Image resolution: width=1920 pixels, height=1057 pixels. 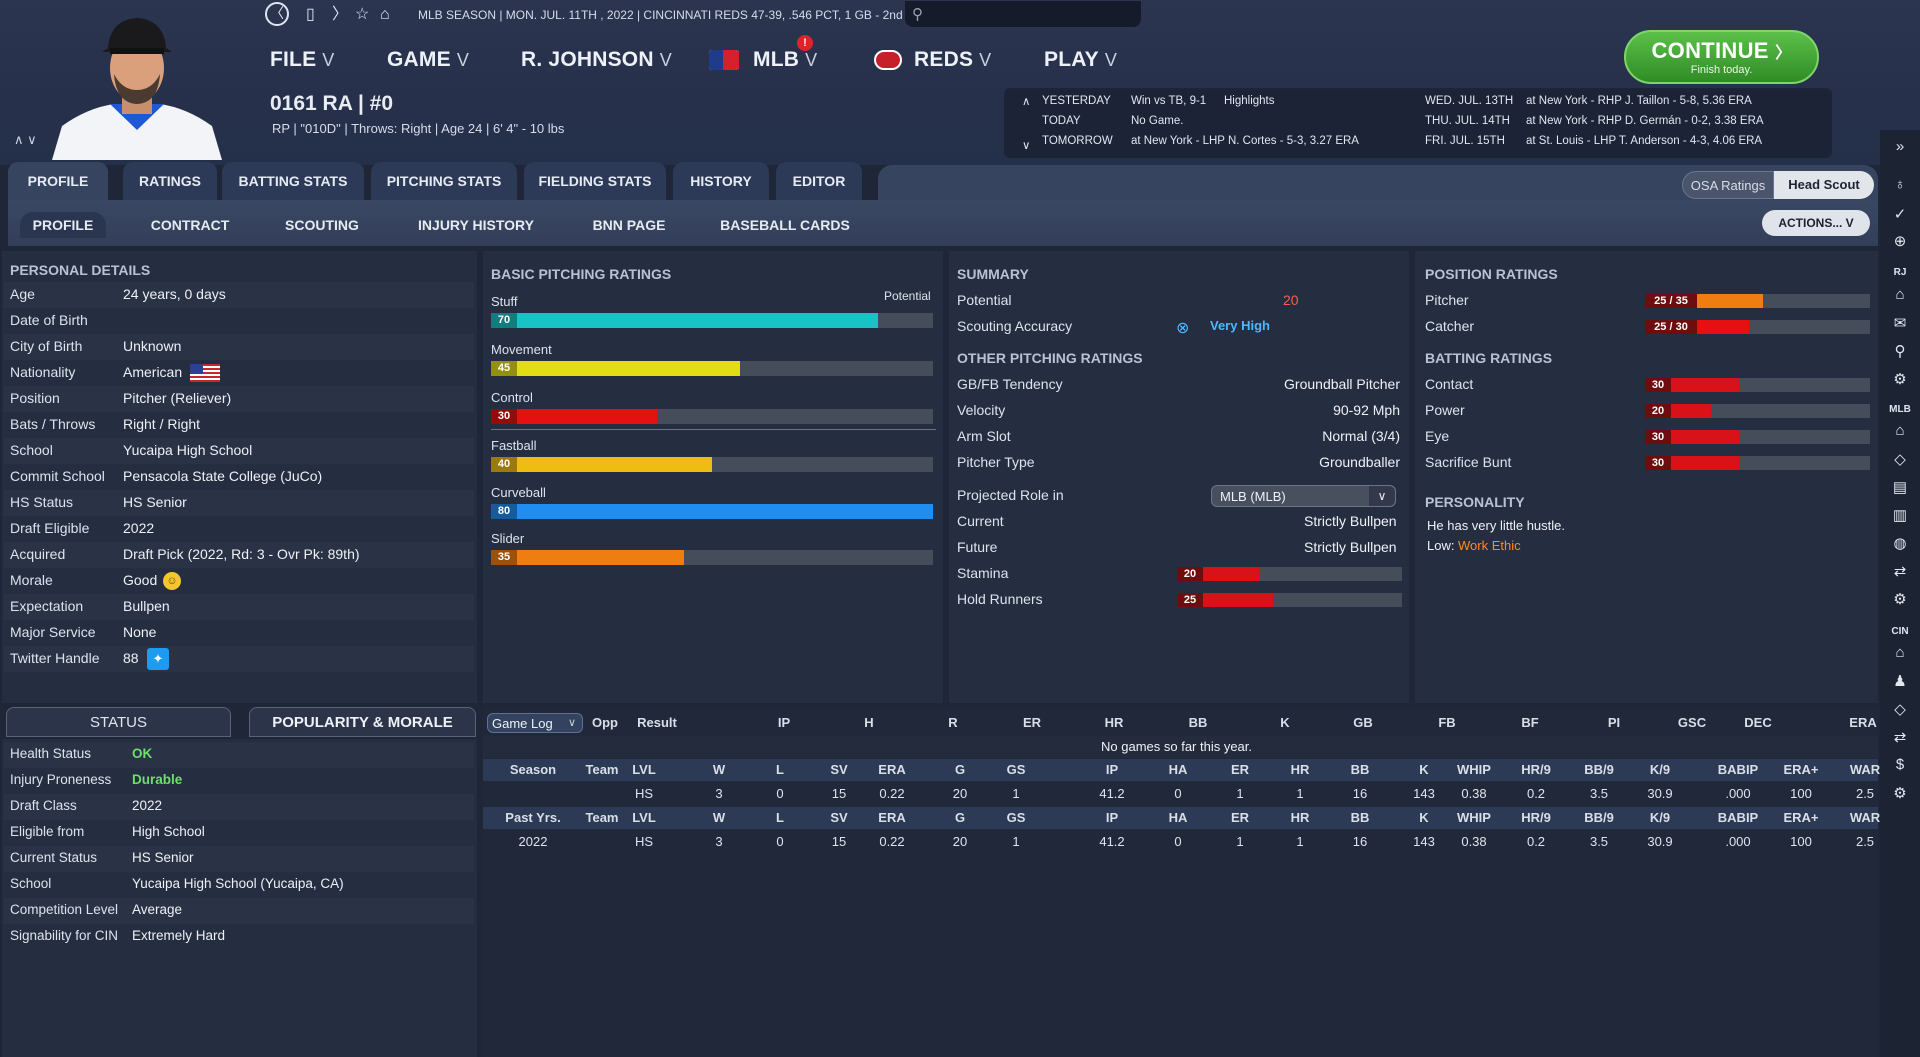 I want to click on stats-header: W, so click(x=719, y=769).